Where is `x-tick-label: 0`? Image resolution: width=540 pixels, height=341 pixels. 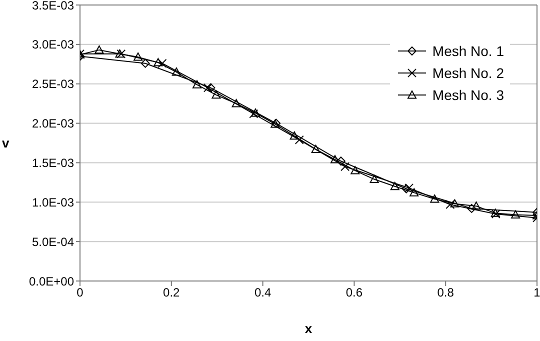
x-tick-label: 0 is located at coordinates (80, 293).